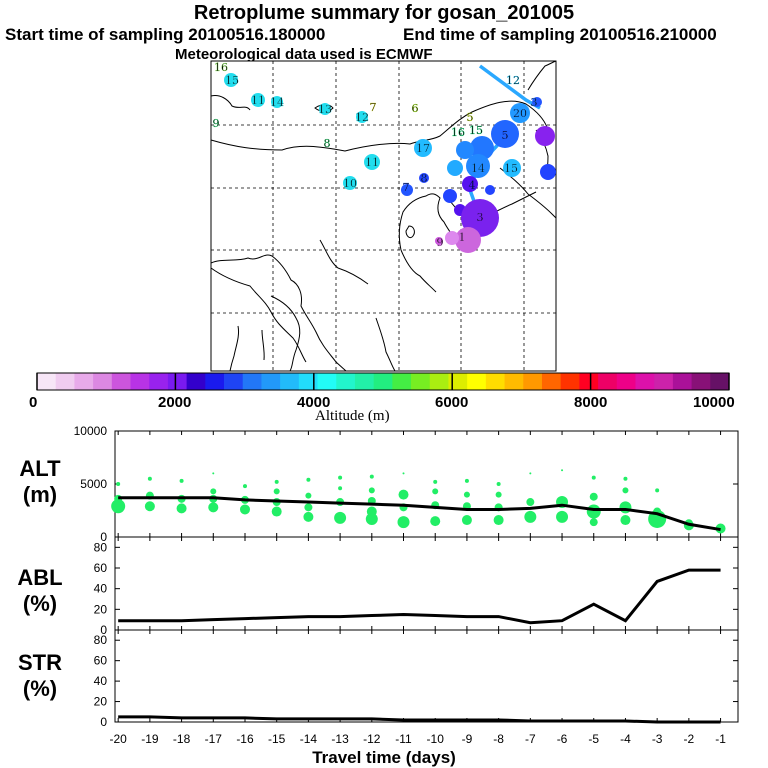 This screenshot has height=768, width=768. What do you see at coordinates (373, 107) in the screenshot?
I see `map-day-label: 7` at bounding box center [373, 107].